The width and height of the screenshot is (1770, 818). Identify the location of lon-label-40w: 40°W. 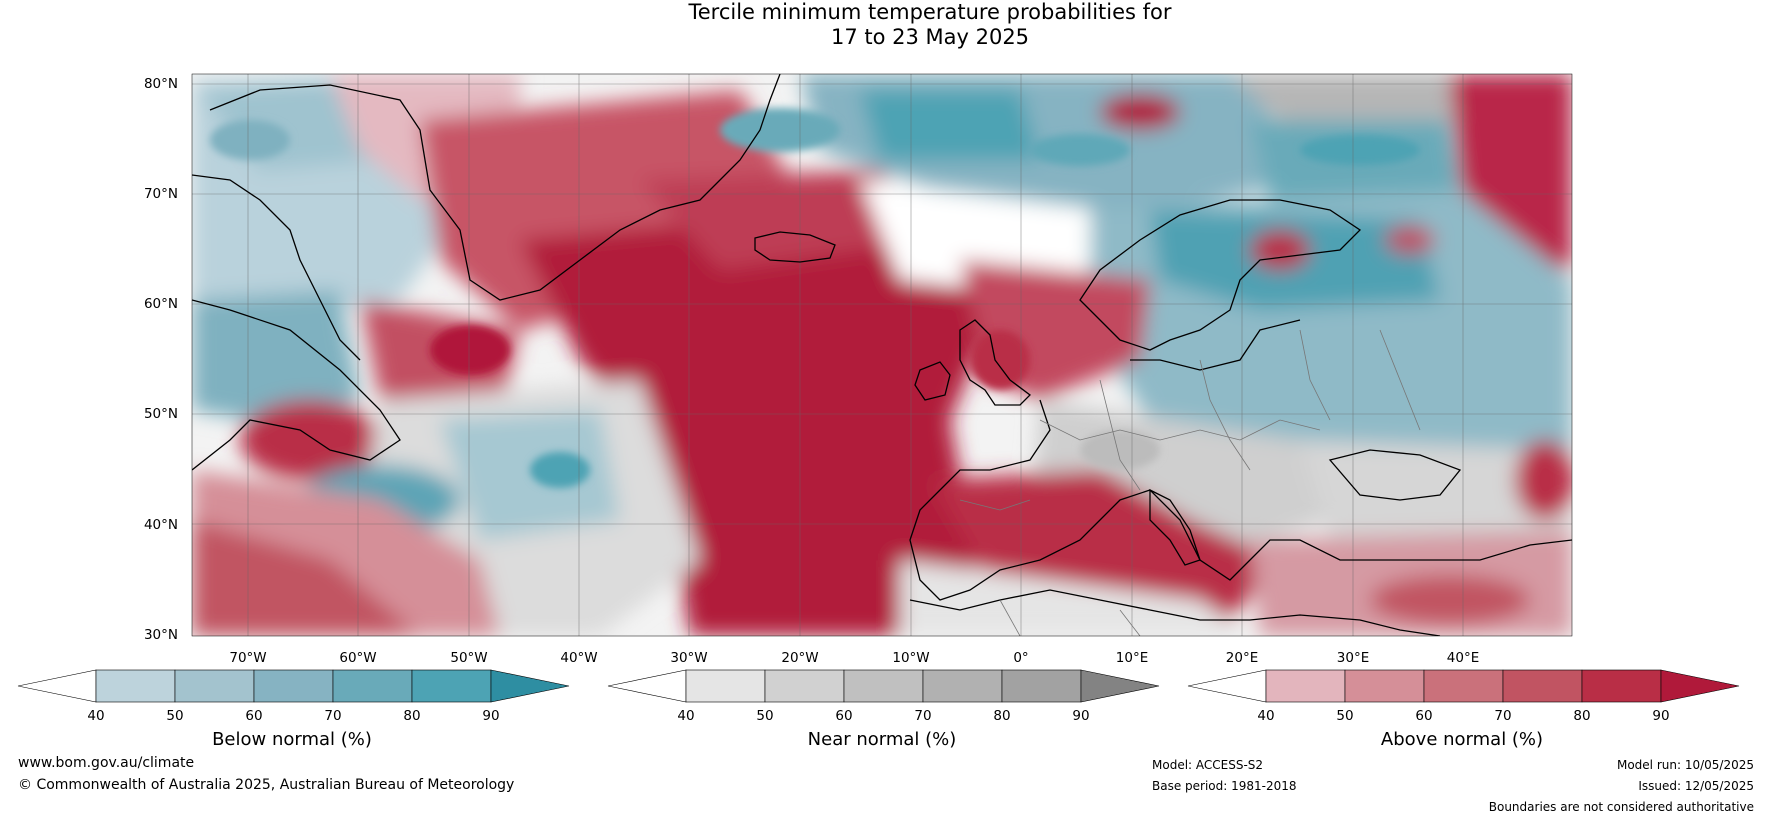
(578, 658).